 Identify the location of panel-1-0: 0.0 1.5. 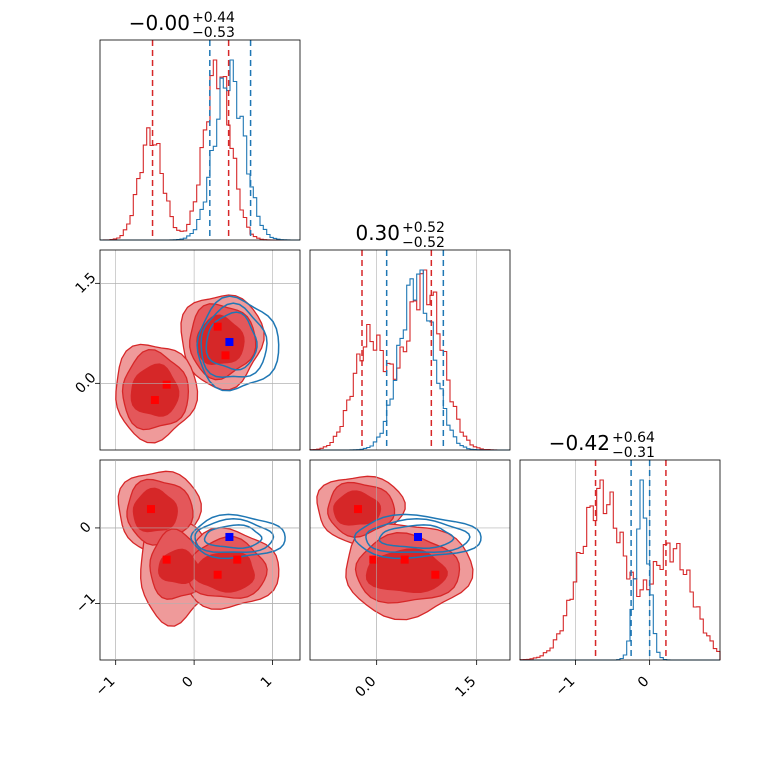
(186, 350).